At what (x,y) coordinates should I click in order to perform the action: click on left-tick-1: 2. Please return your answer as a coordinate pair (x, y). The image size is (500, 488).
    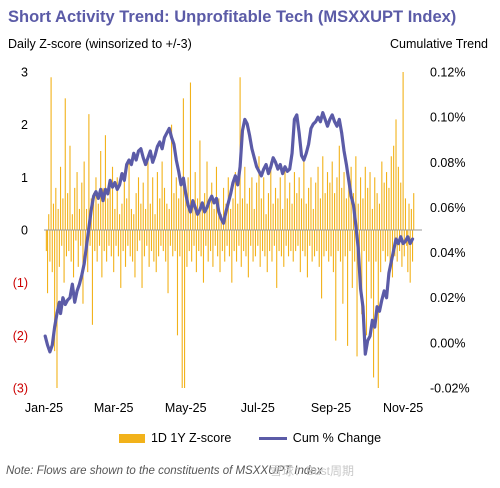
    Looking at the image, I should click on (24, 125).